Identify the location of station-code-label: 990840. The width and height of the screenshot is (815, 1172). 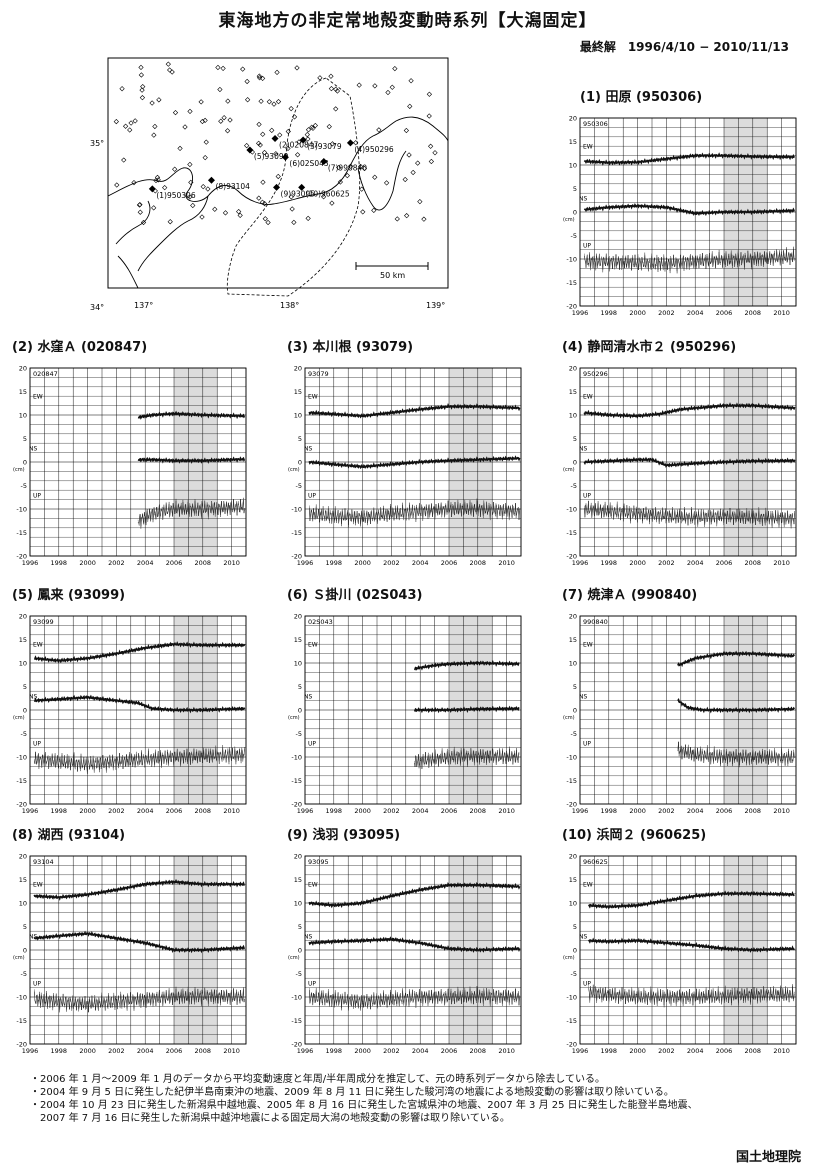
(595, 622).